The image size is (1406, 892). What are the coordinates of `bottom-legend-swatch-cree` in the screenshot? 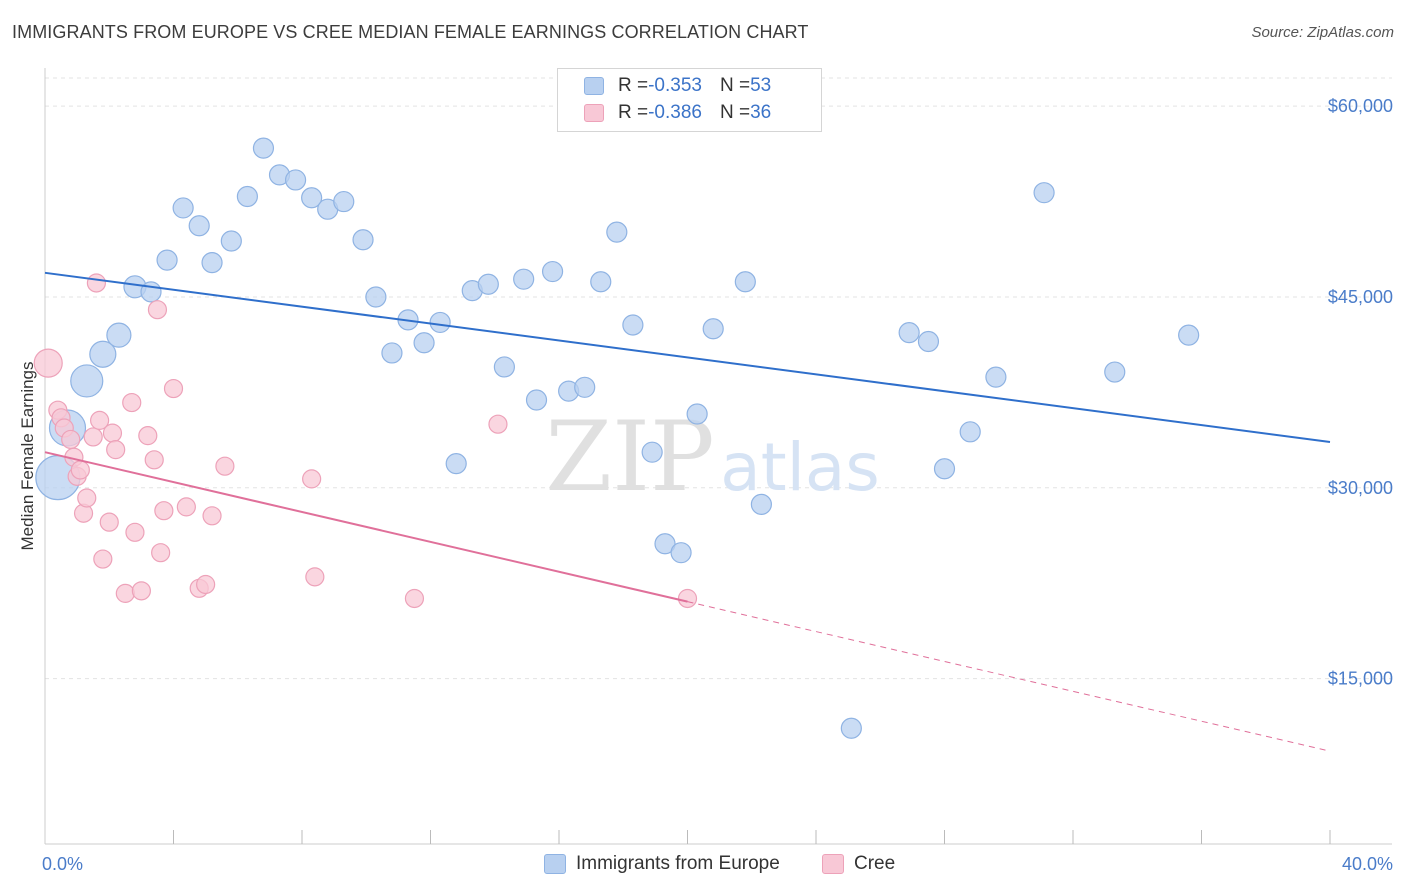 It's located at (833, 864).